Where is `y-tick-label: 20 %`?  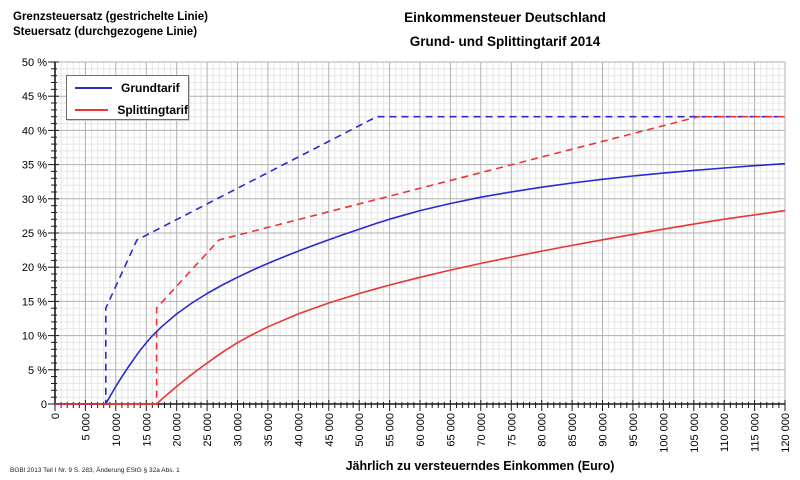
y-tick-label: 20 % is located at coordinates (34, 268).